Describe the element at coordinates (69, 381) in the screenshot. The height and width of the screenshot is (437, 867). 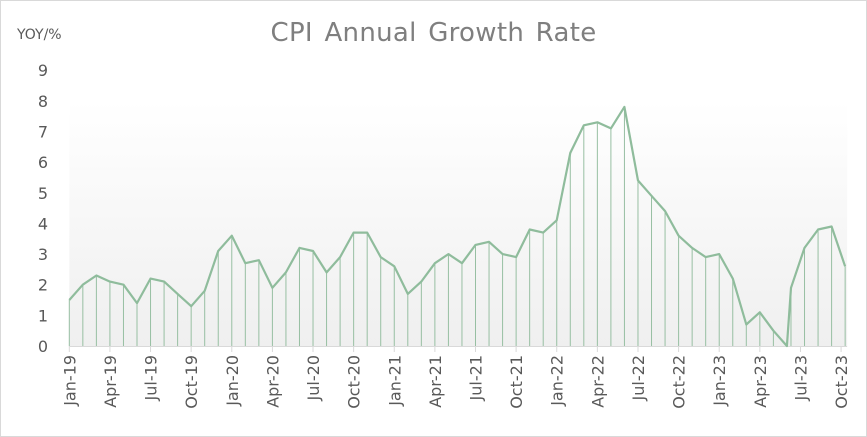
I see `x-tick-label: Jan-19` at that location.